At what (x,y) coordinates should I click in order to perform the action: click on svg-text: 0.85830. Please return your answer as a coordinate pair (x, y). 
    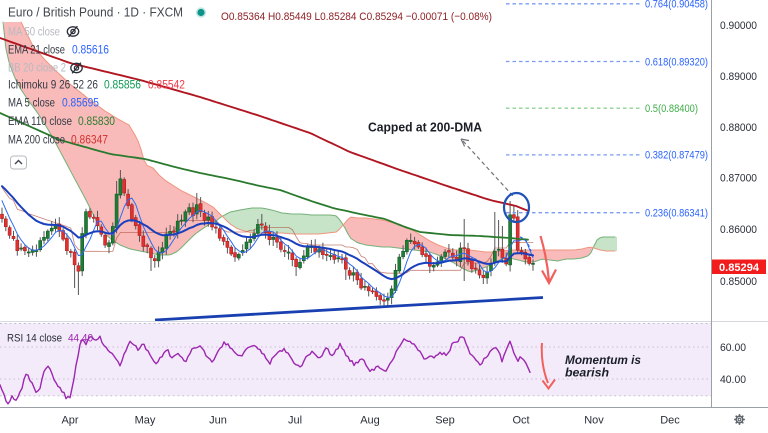
    Looking at the image, I should click on (96, 122).